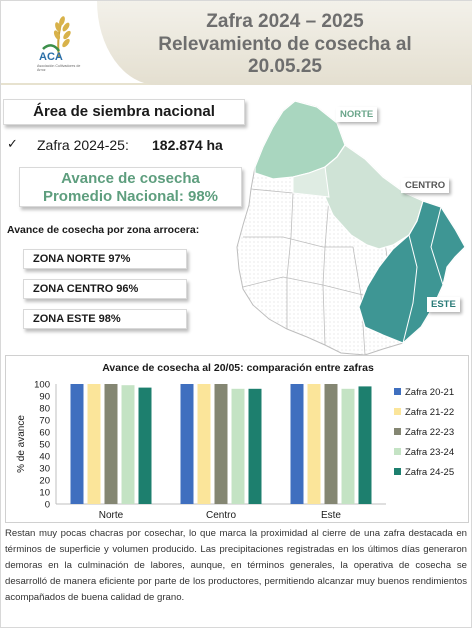 Image resolution: width=472 pixels, height=628 pixels. I want to click on avance-promedio-box: Avance de cosecha Promedio Nacional: 98%, so click(130, 187).